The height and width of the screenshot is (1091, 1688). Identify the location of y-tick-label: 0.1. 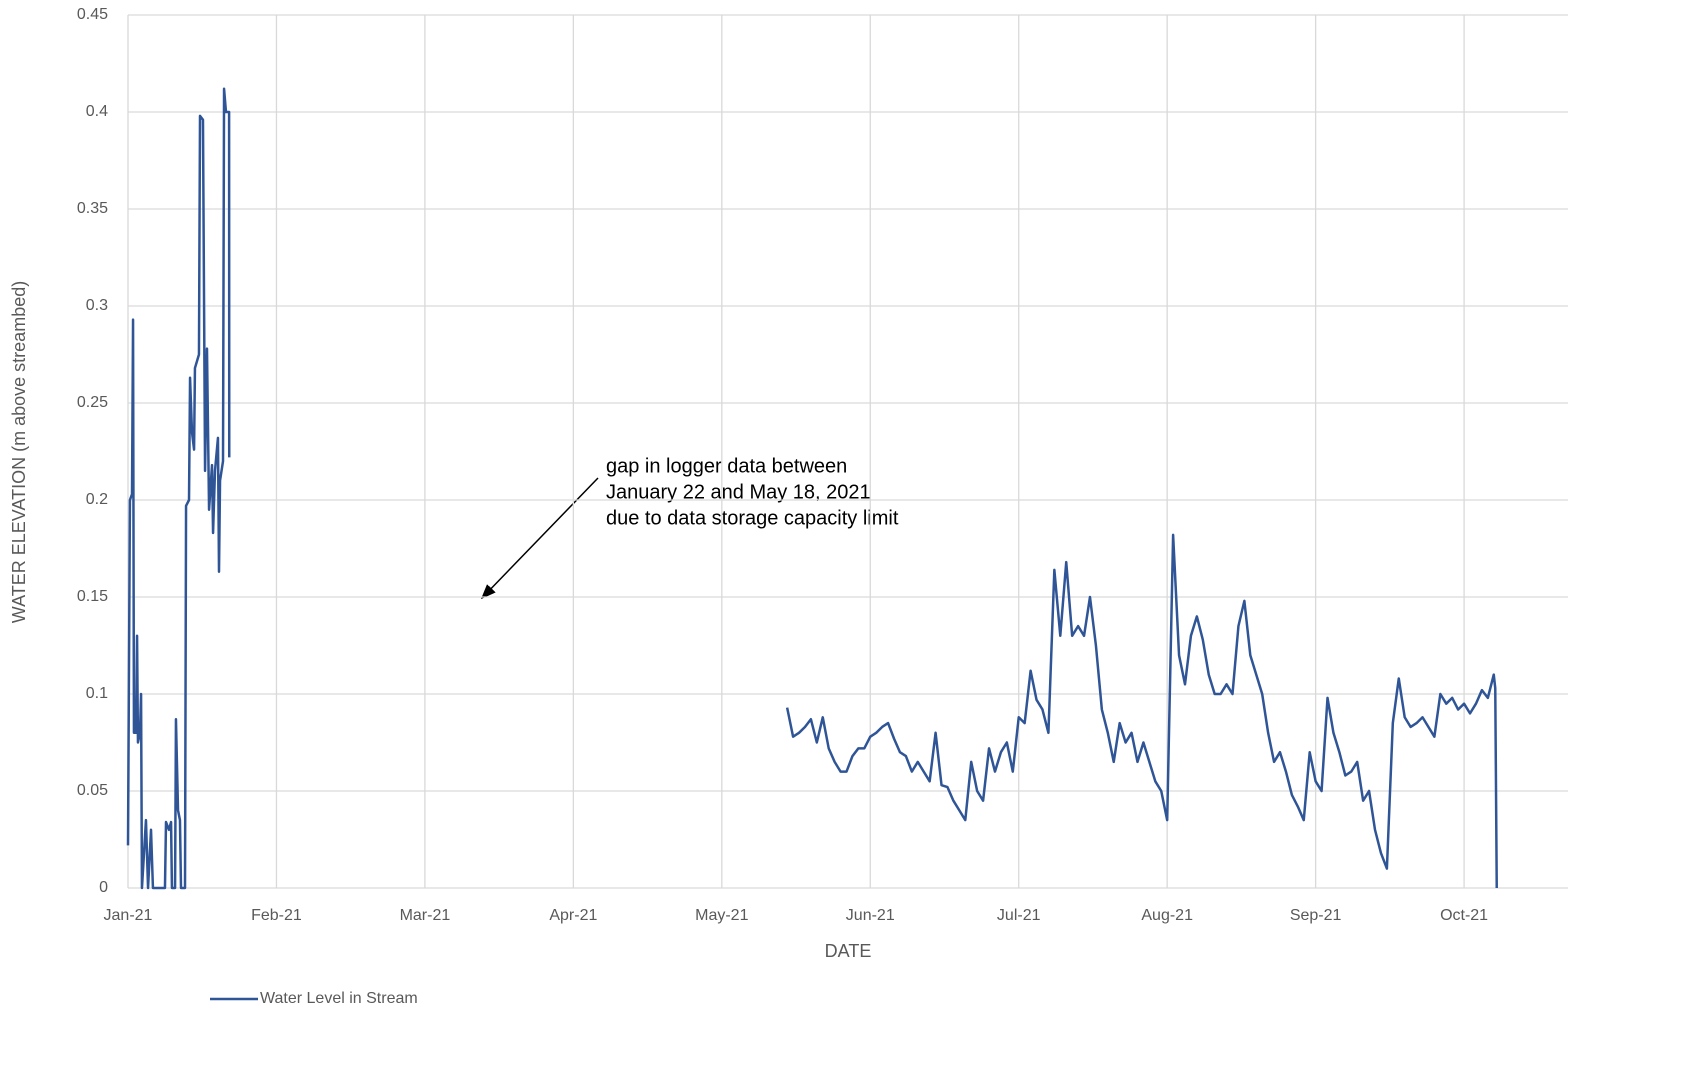
(97, 693).